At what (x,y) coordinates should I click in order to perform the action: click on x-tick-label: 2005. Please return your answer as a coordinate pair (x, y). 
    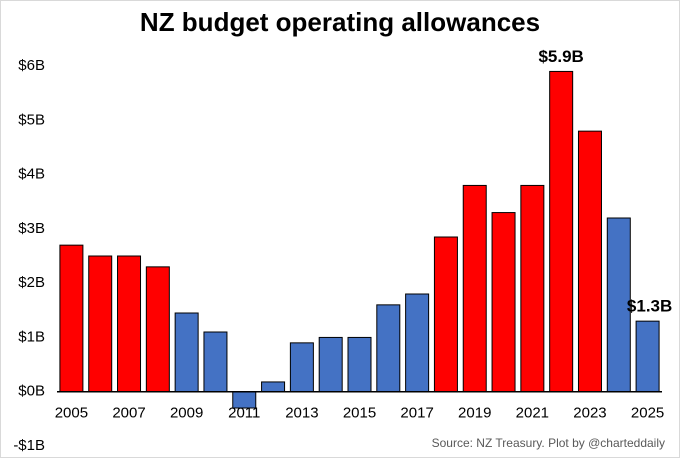
    Looking at the image, I should click on (71, 413).